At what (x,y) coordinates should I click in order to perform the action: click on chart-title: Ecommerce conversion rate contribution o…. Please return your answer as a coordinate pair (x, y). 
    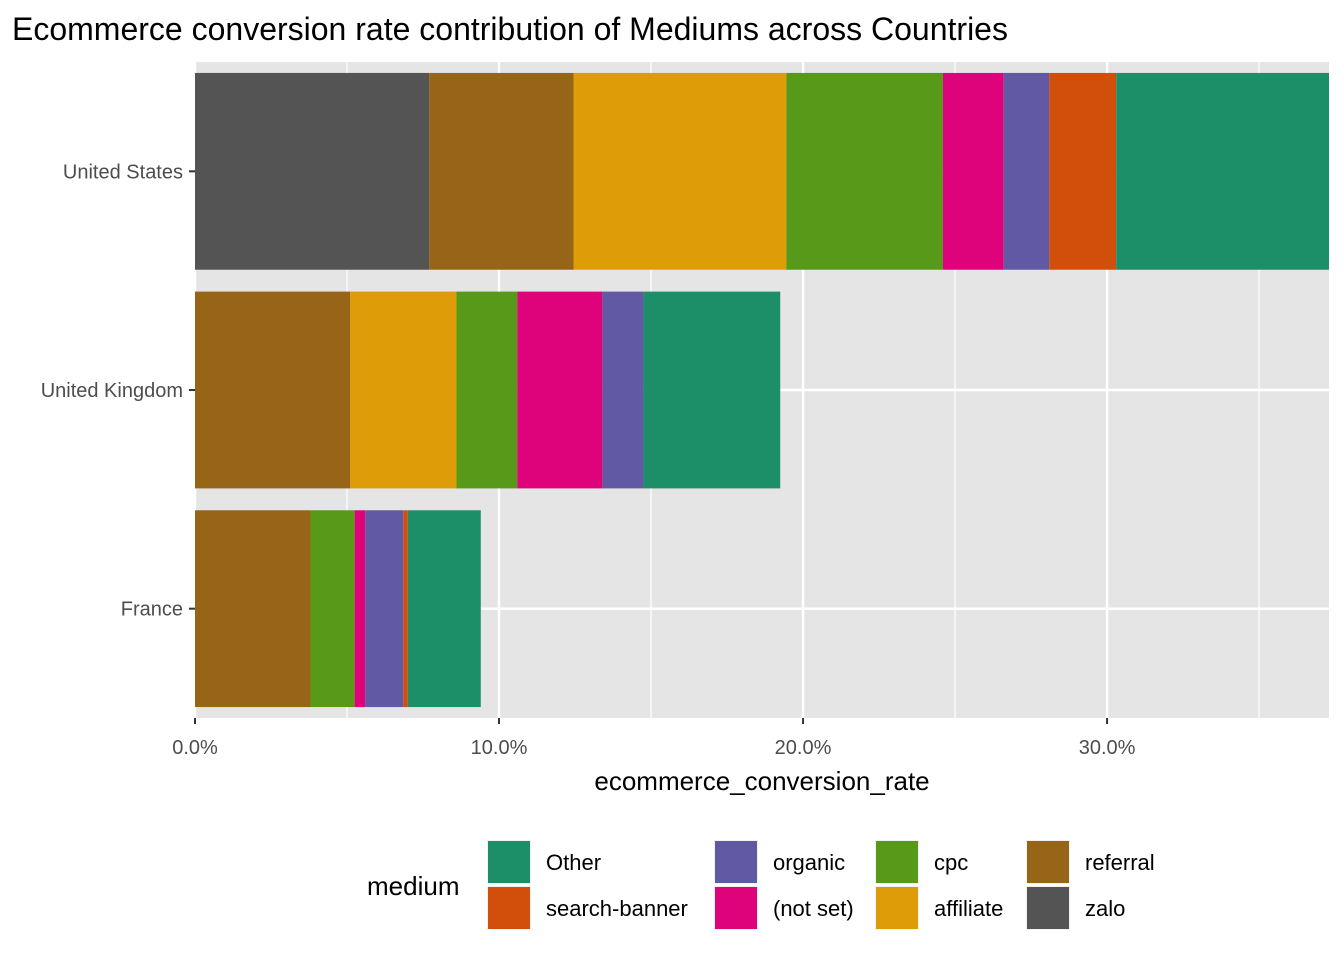
    Looking at the image, I should click on (510, 29).